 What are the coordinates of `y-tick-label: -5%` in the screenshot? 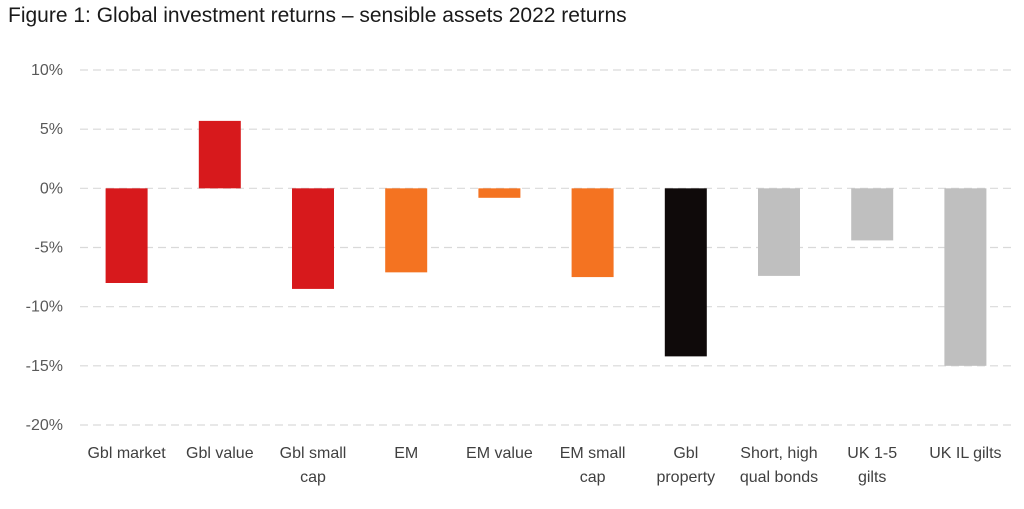 It's located at (49, 248).